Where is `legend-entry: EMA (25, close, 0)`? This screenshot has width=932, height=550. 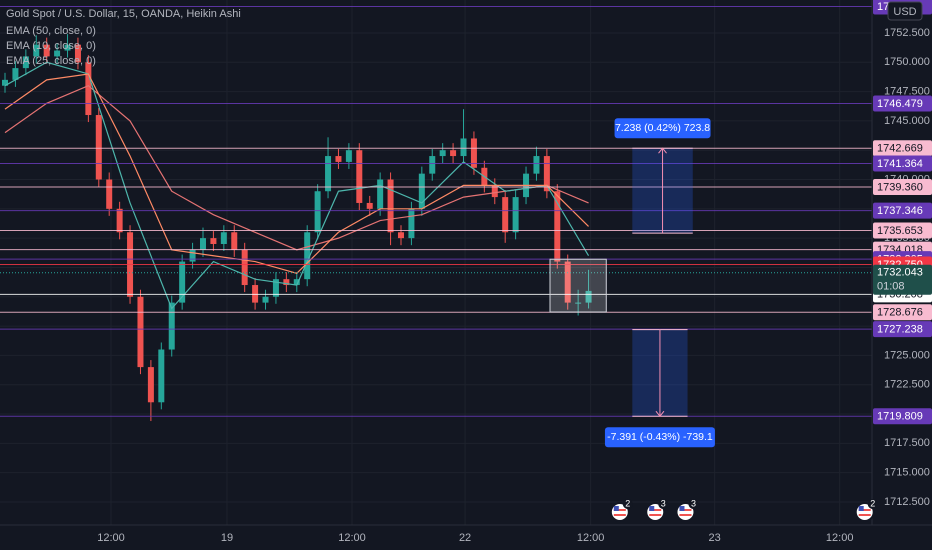
legend-entry: EMA (25, close, 0) is located at coordinates (51, 61).